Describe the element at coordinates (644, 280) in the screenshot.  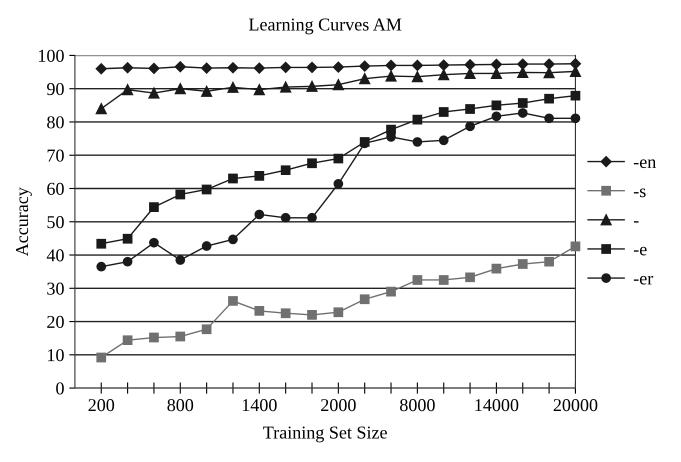
I see `legend-label: -er` at that location.